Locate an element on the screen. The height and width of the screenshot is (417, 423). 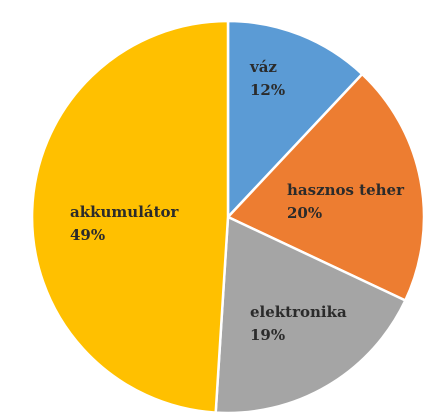
slice-name-label-0: váz is located at coordinates (263, 67).